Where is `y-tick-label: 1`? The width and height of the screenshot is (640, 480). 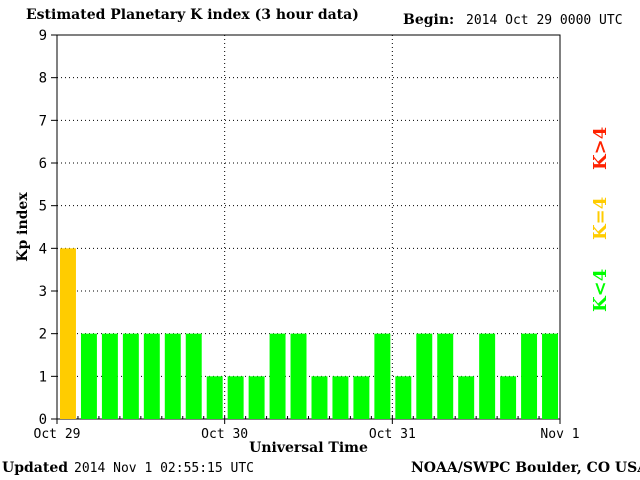 y-tick-label: 1 is located at coordinates (43, 377).